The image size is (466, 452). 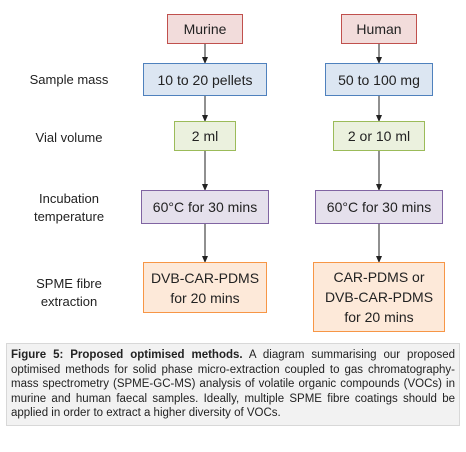 I want to click on human-incubation-text: 60°C for 30 mins, so click(x=379, y=207).